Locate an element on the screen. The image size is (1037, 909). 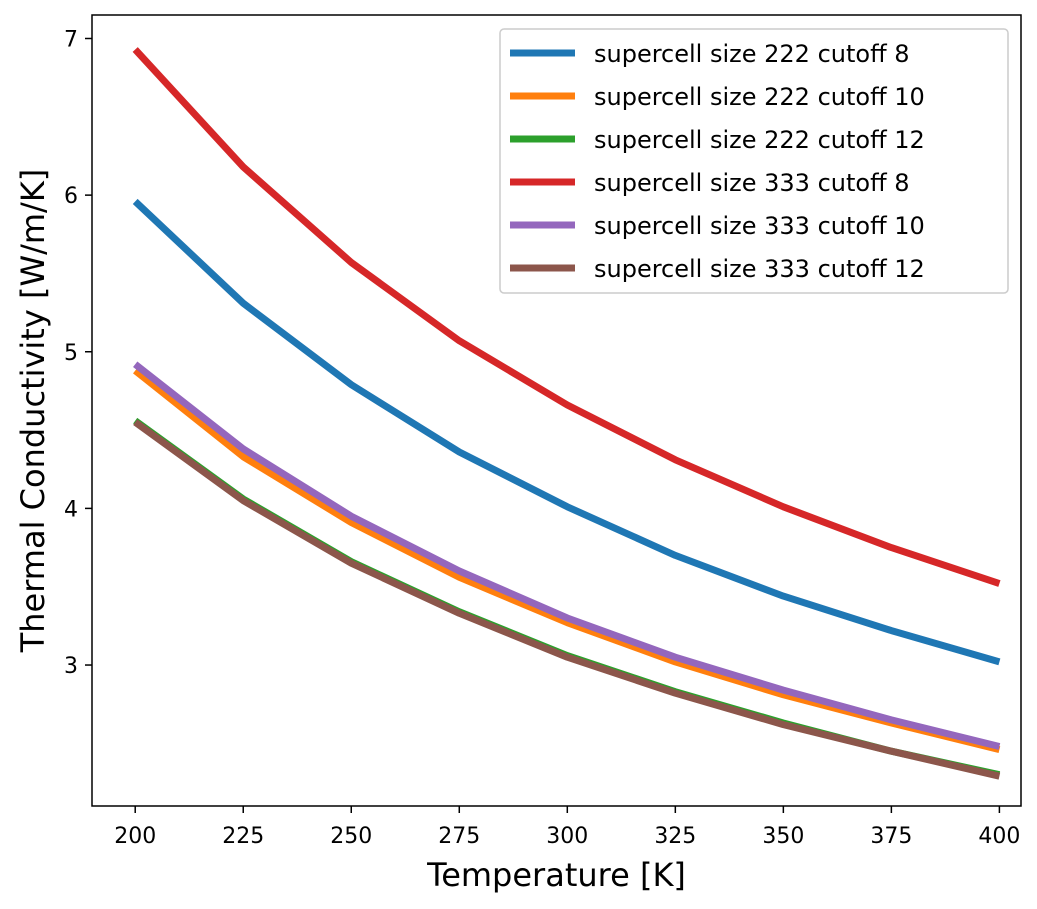
x-tick-label: 200 is located at coordinates (135, 836).